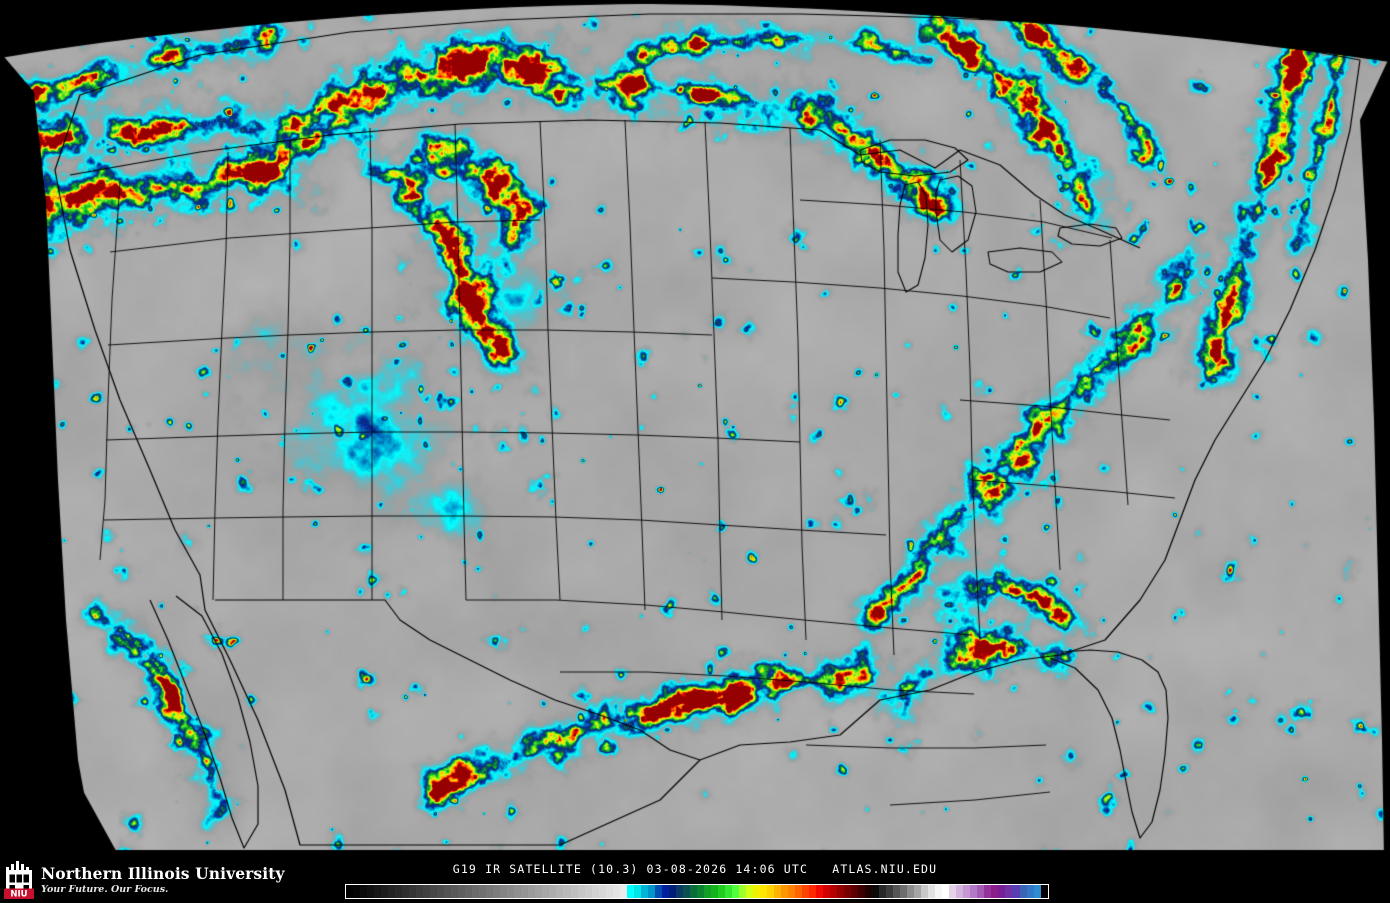 Image resolution: width=1390 pixels, height=903 pixels. I want to click on institution-name: Northern Illinois University, so click(163, 873).